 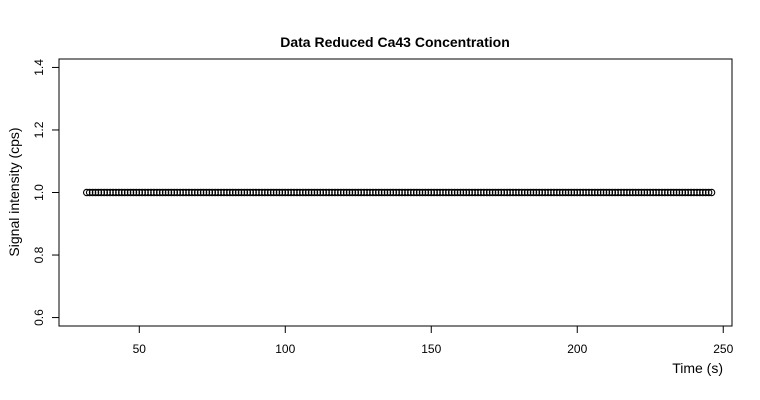 What do you see at coordinates (431, 349) in the screenshot?
I see `x-tick-label: 150` at bounding box center [431, 349].